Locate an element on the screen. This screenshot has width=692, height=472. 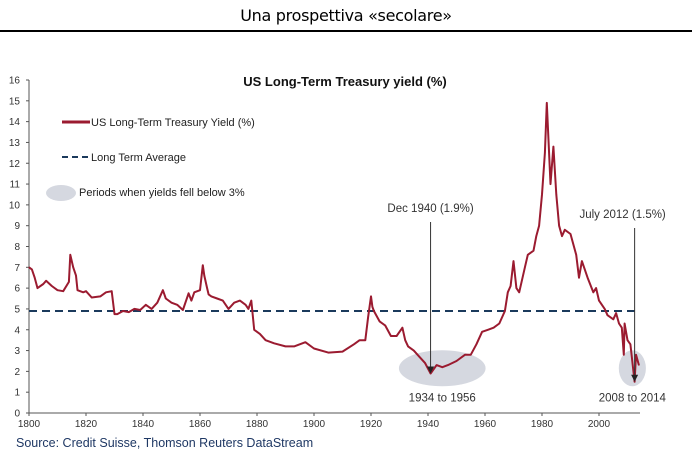
shaded-period-ellipse is located at coordinates (442, 368).